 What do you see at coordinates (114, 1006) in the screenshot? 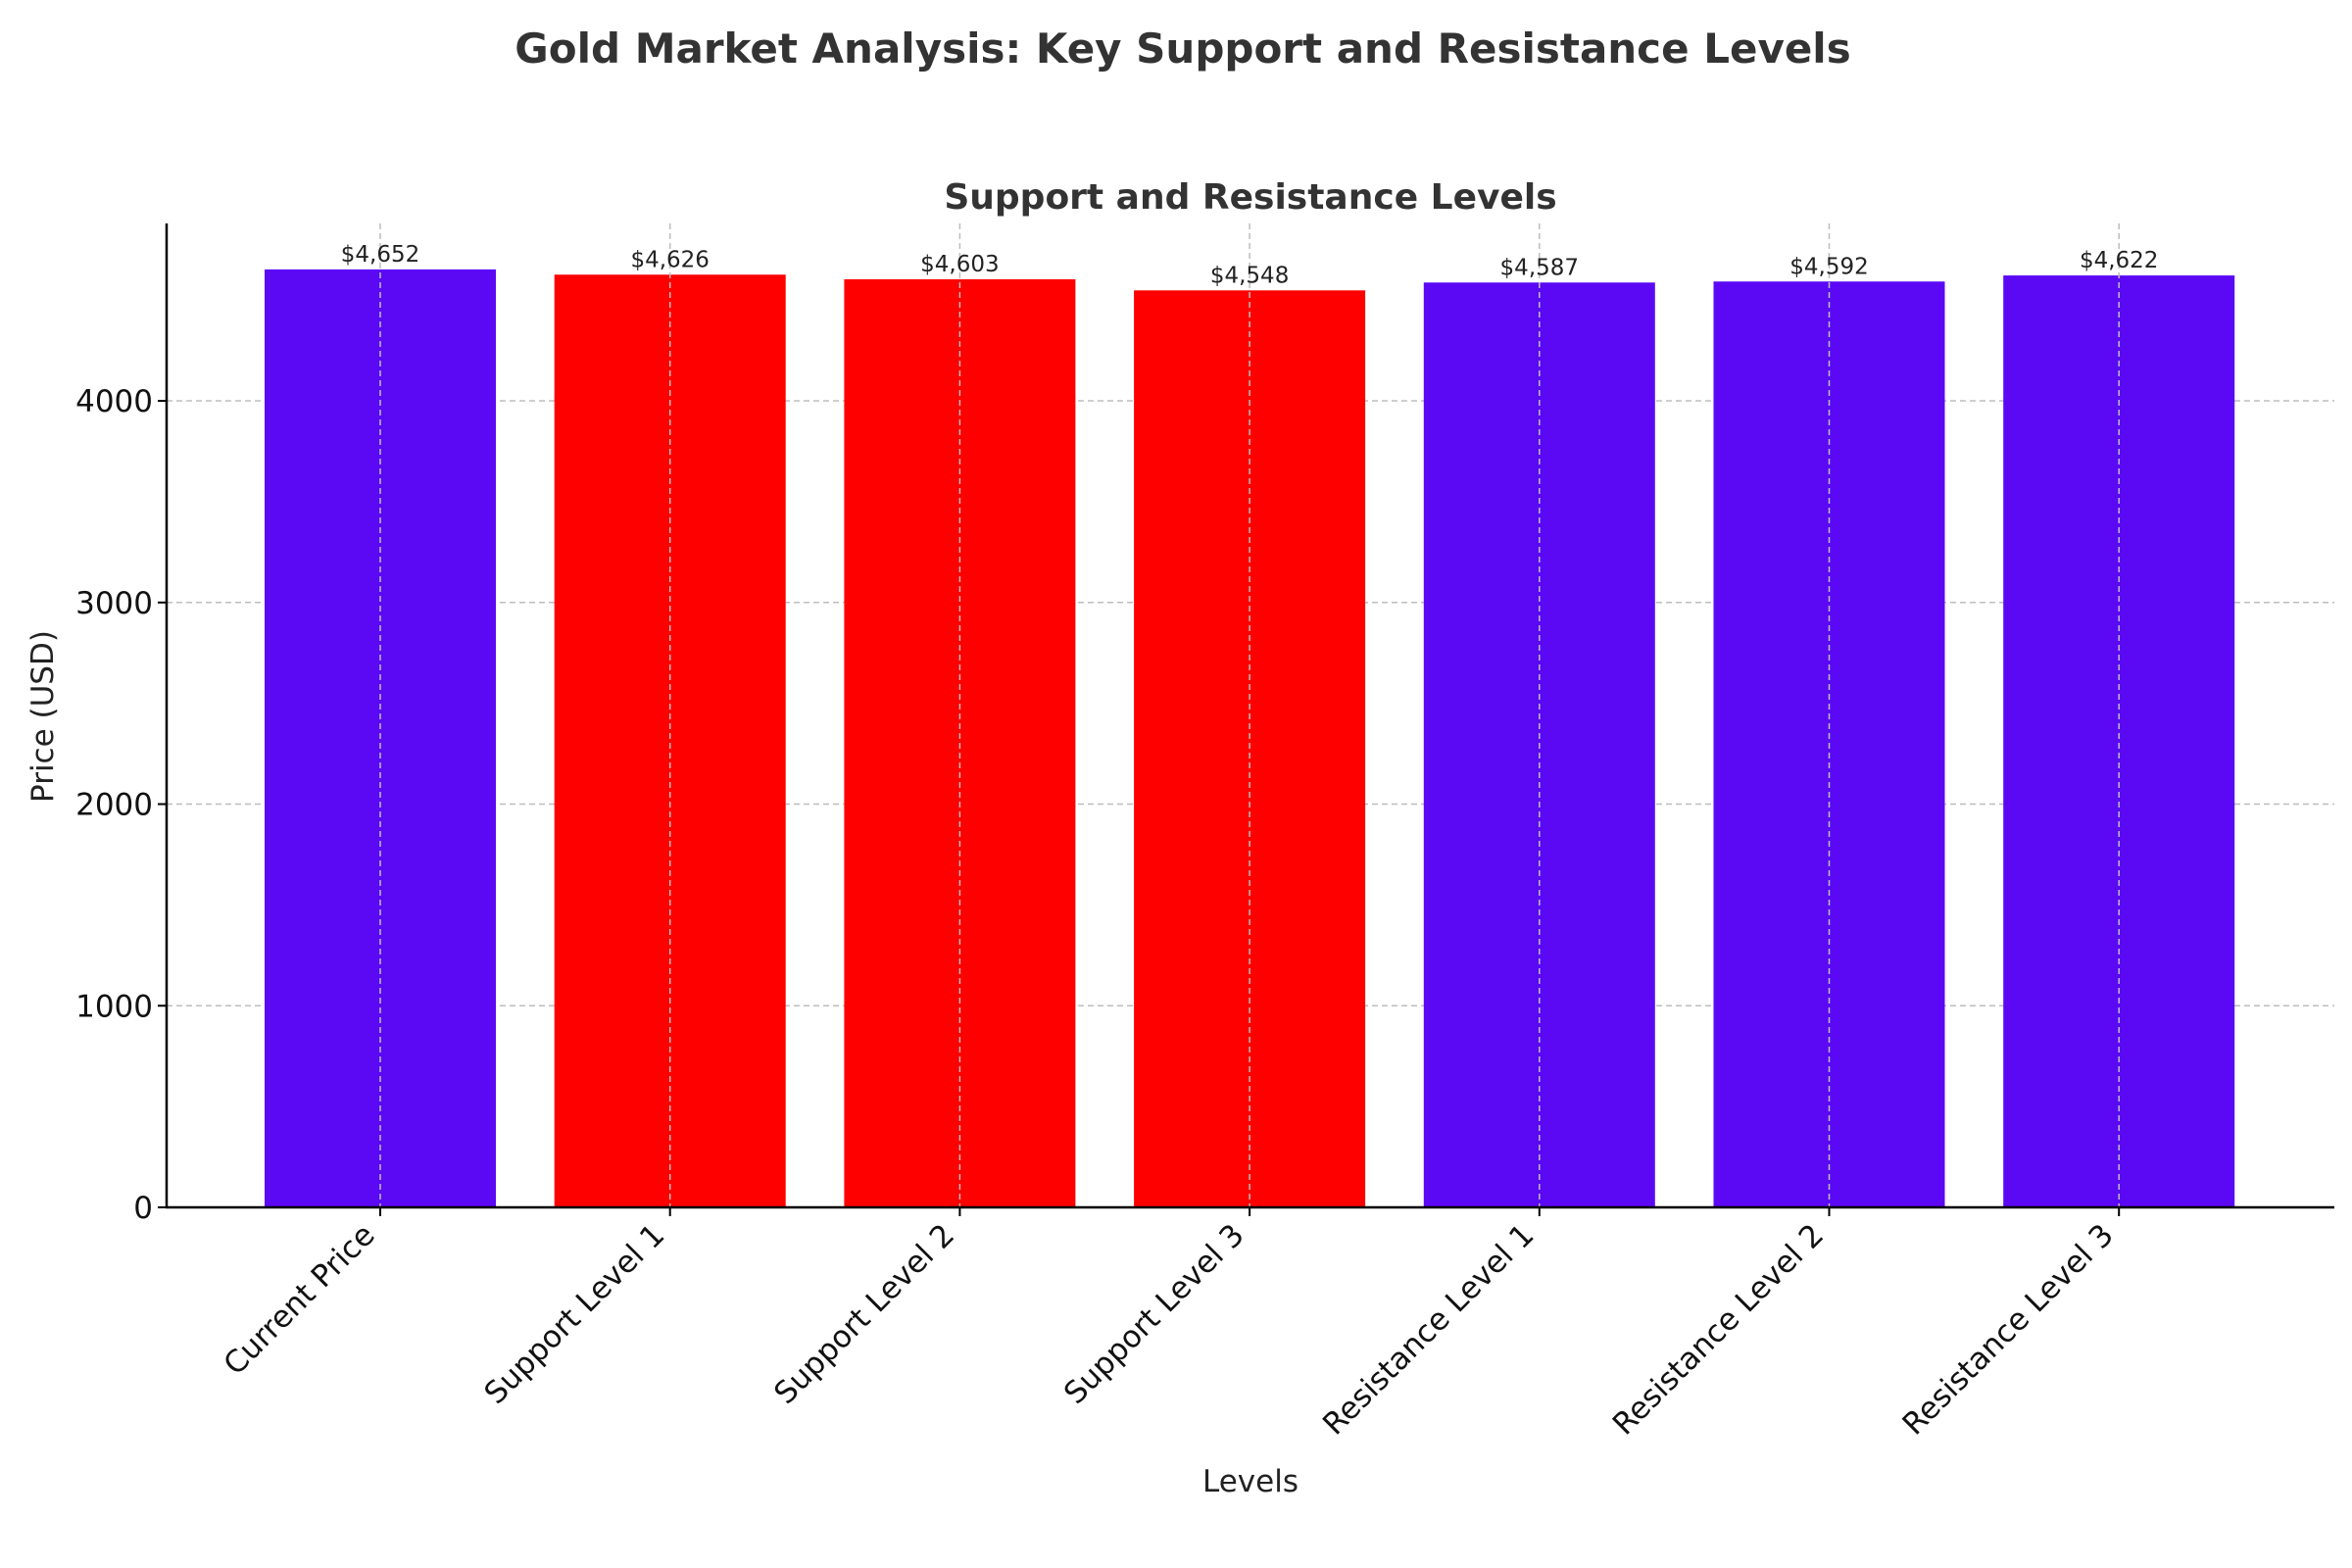
I see `y-tick-label: 1000` at bounding box center [114, 1006].